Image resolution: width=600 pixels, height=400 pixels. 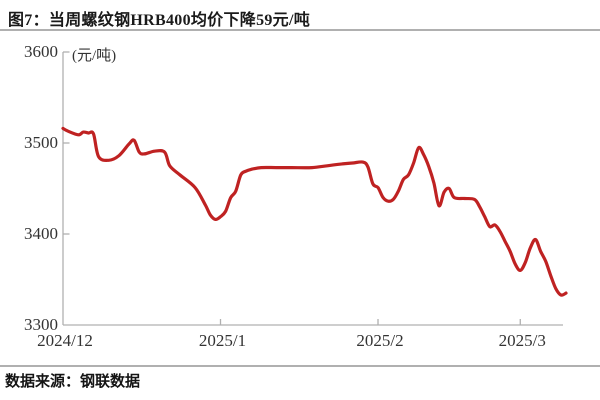 What do you see at coordinates (300, 366) in the screenshot?
I see `source-divider` at bounding box center [300, 366].